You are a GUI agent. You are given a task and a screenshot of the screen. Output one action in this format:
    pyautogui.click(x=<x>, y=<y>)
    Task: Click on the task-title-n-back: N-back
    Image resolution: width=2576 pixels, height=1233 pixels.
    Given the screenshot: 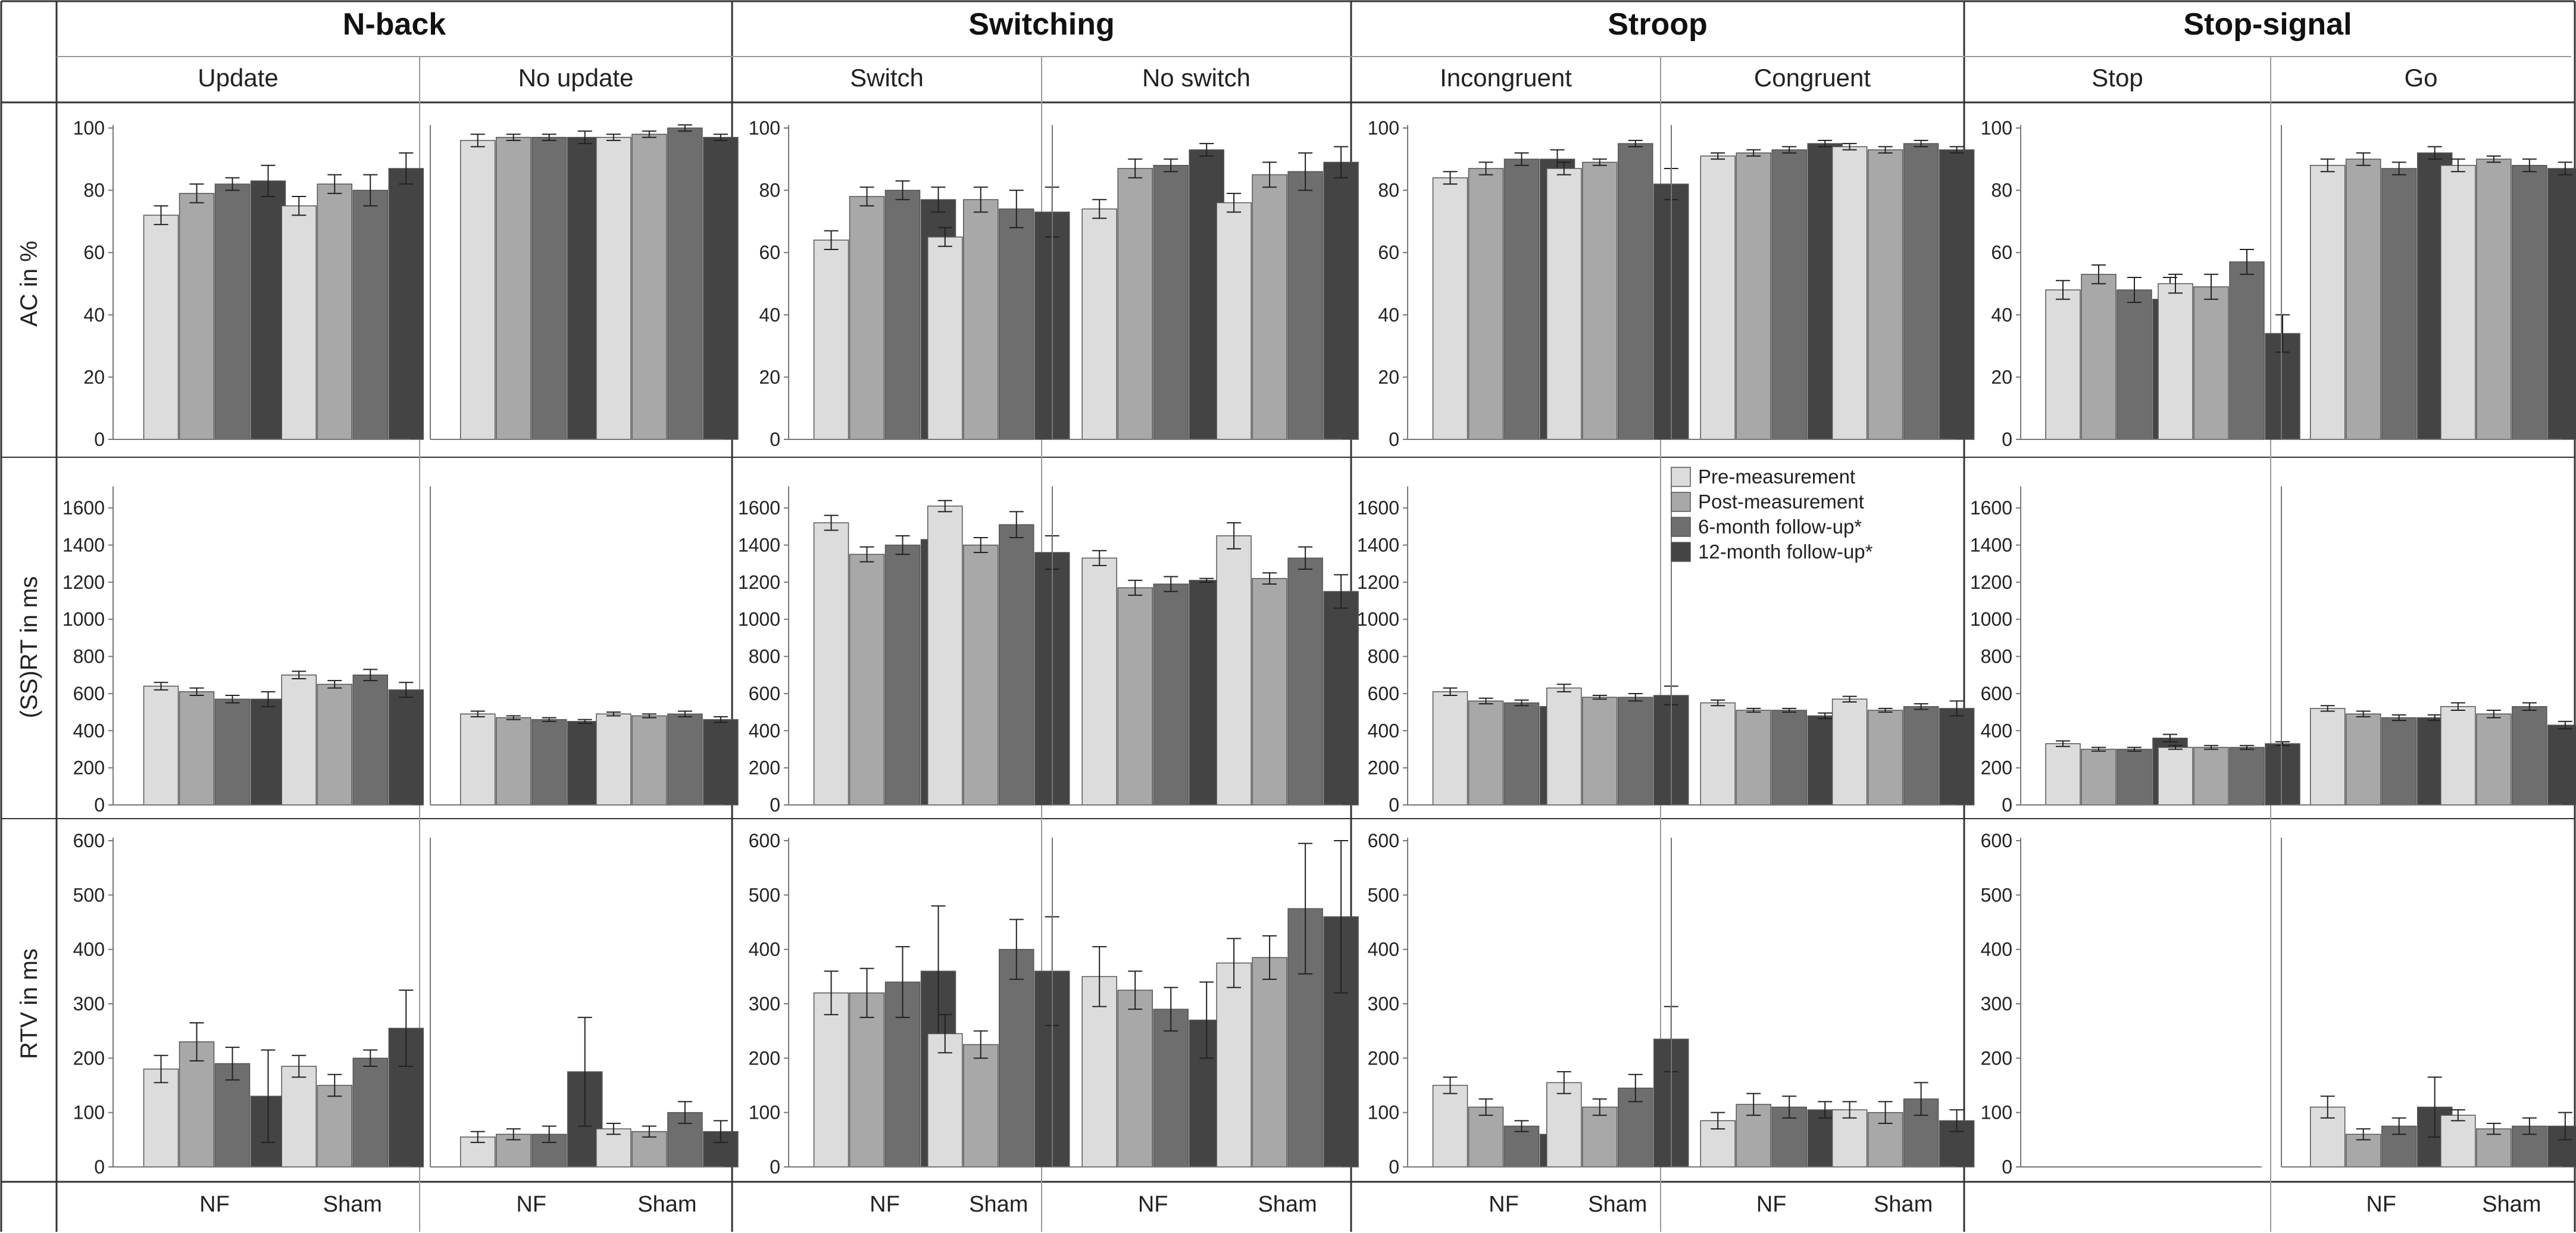 What is the action you would take?
    pyautogui.click(x=394, y=25)
    